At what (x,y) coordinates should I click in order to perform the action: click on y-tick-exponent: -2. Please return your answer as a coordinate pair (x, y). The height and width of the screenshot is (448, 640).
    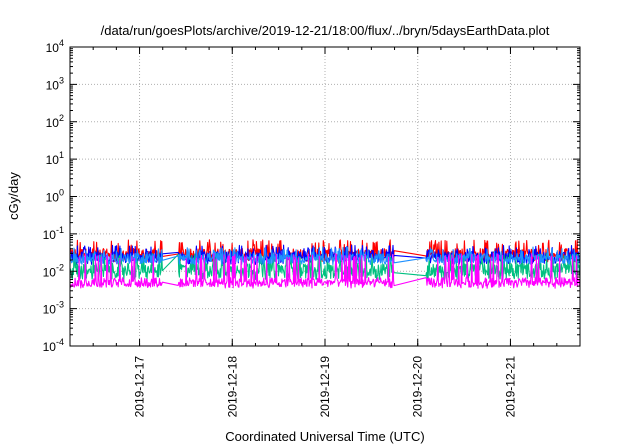
    Looking at the image, I should click on (60, 267).